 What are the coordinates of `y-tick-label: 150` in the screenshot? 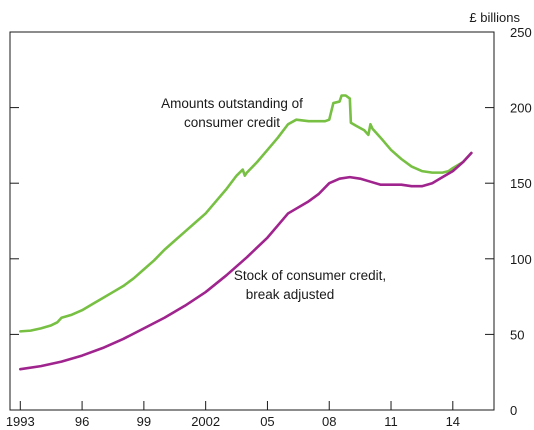 It's located at (521, 183).